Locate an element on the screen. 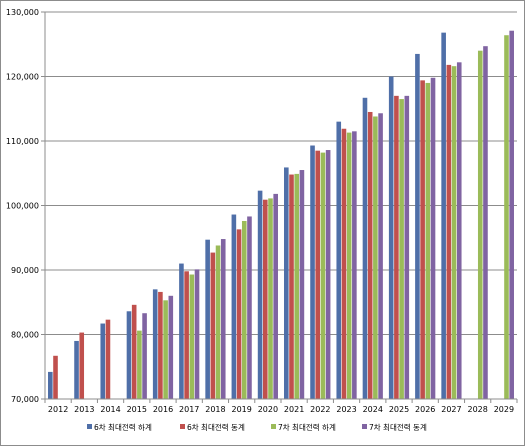  legend-label-2: 6차 최대전력 동계 is located at coordinates (216, 427).